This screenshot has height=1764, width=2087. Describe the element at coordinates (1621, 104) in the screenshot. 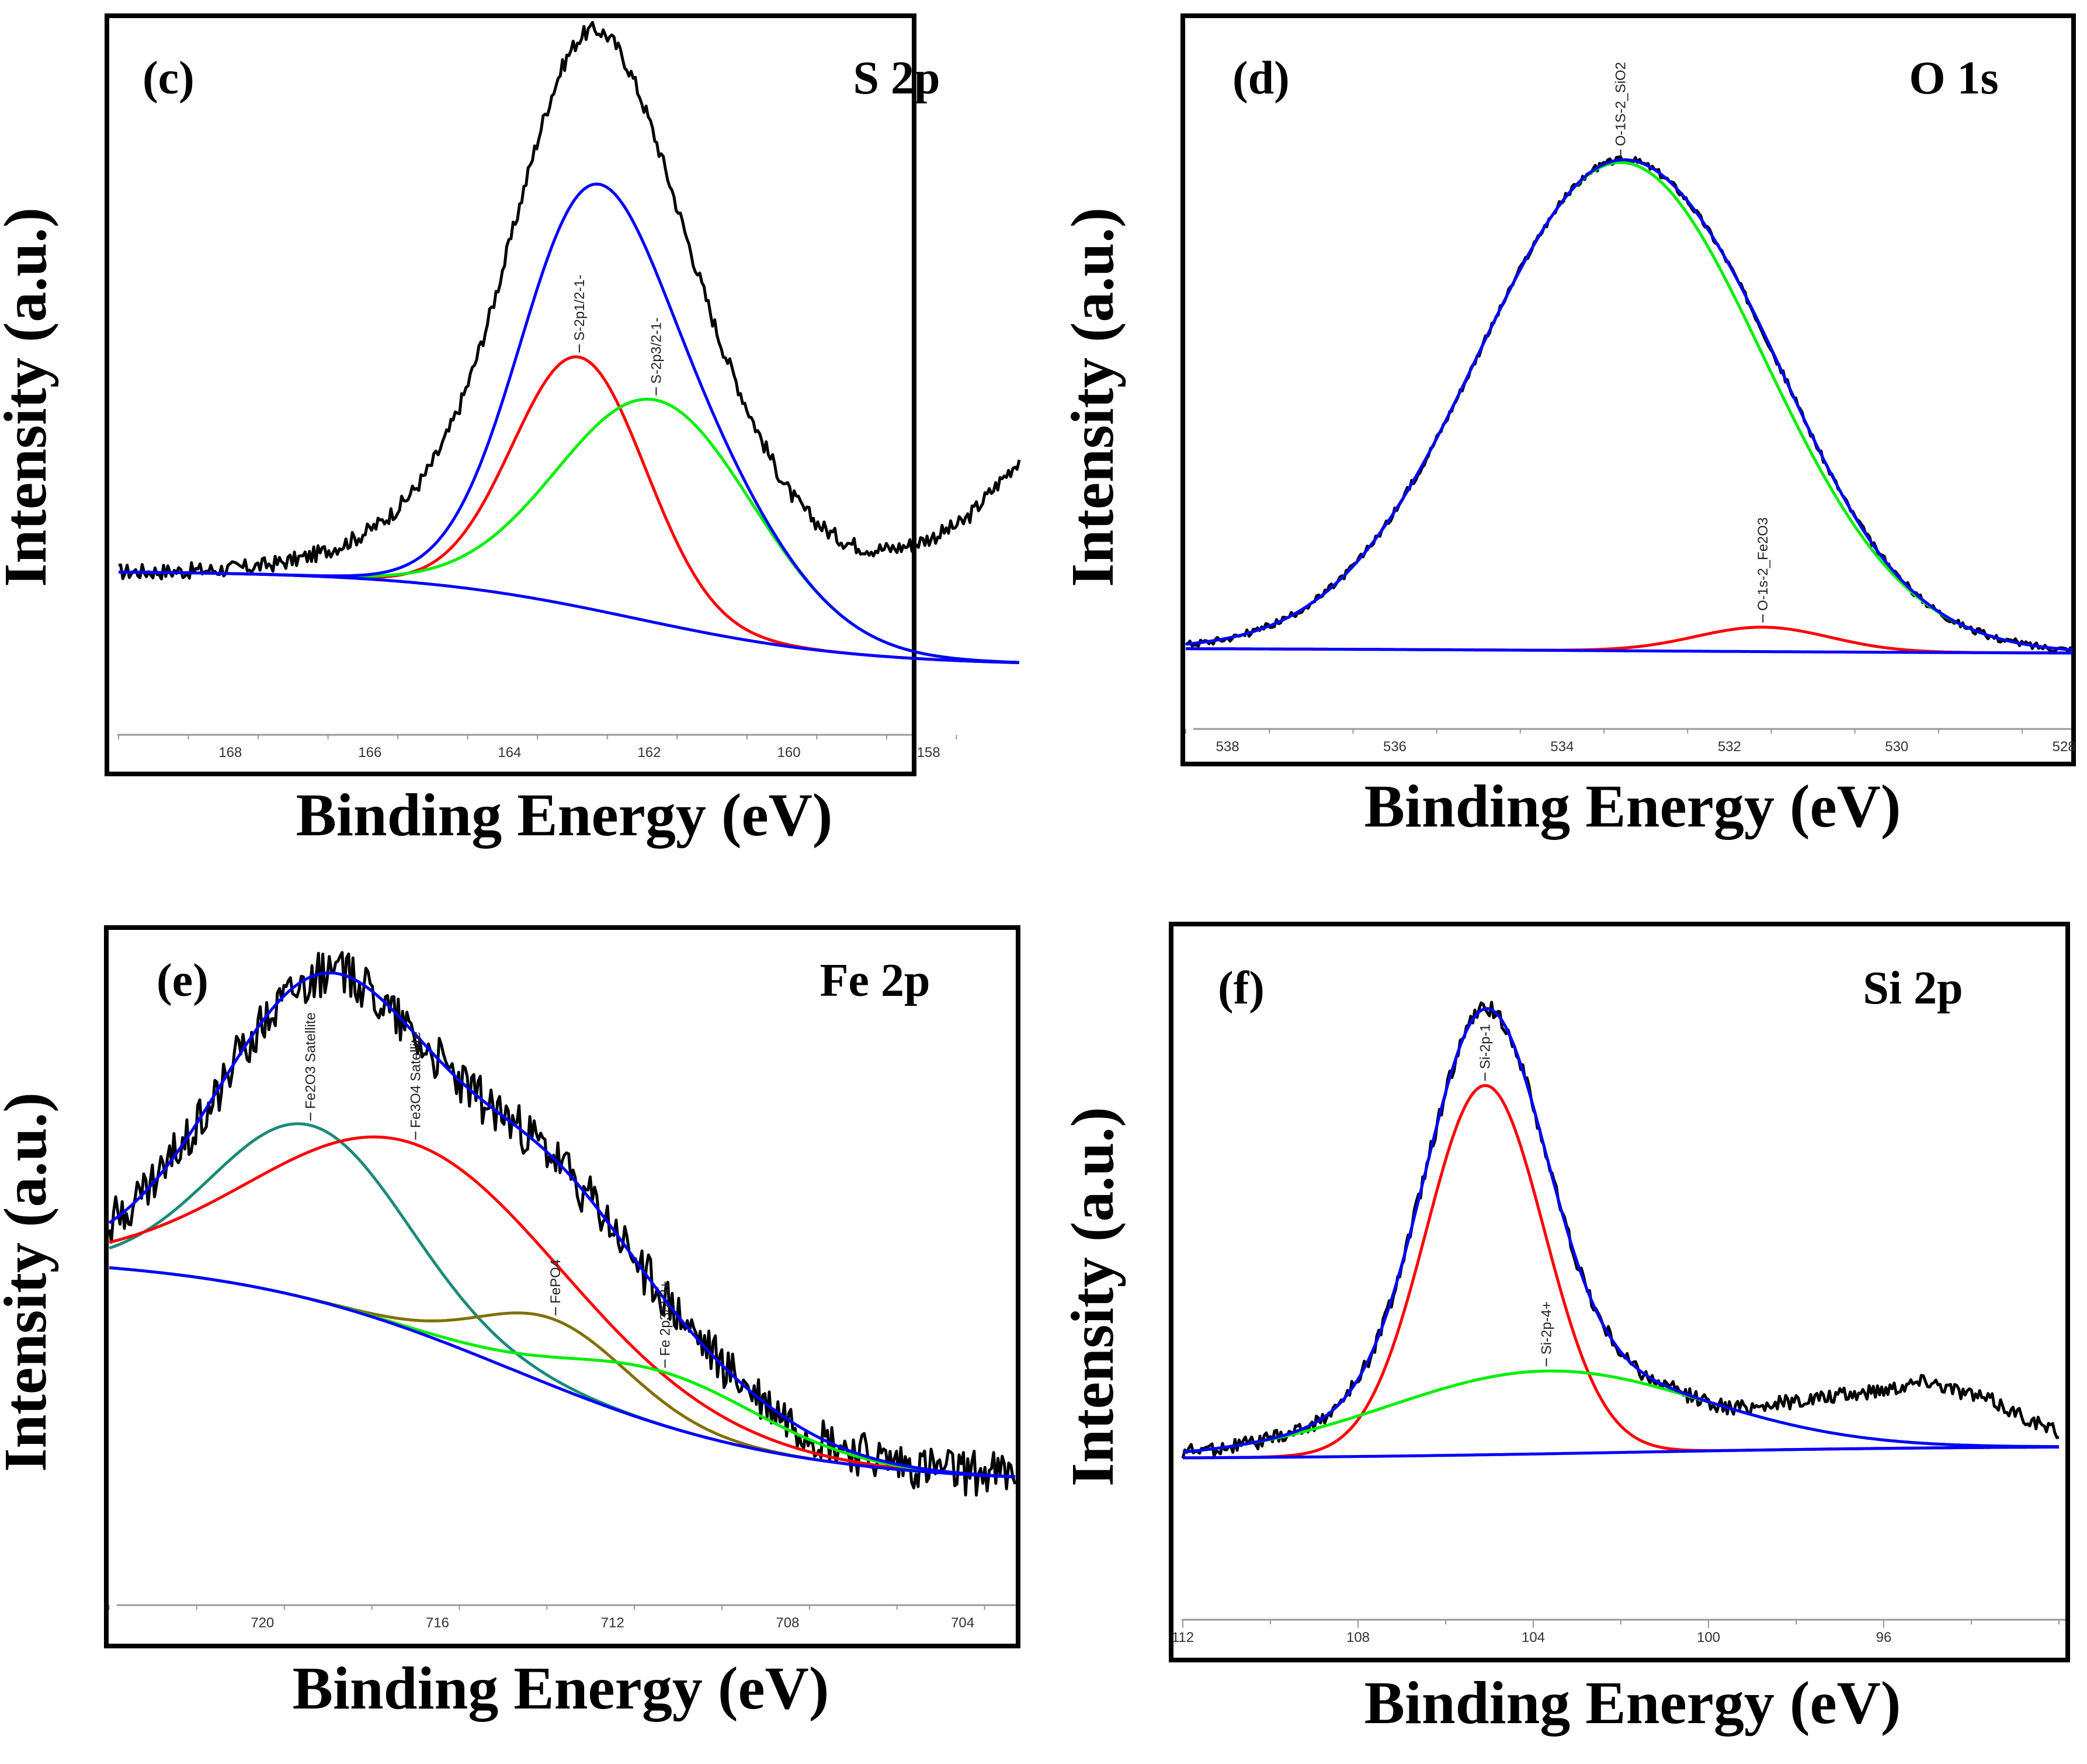

I see `peak-label: O-1S-2_SiO2` at that location.